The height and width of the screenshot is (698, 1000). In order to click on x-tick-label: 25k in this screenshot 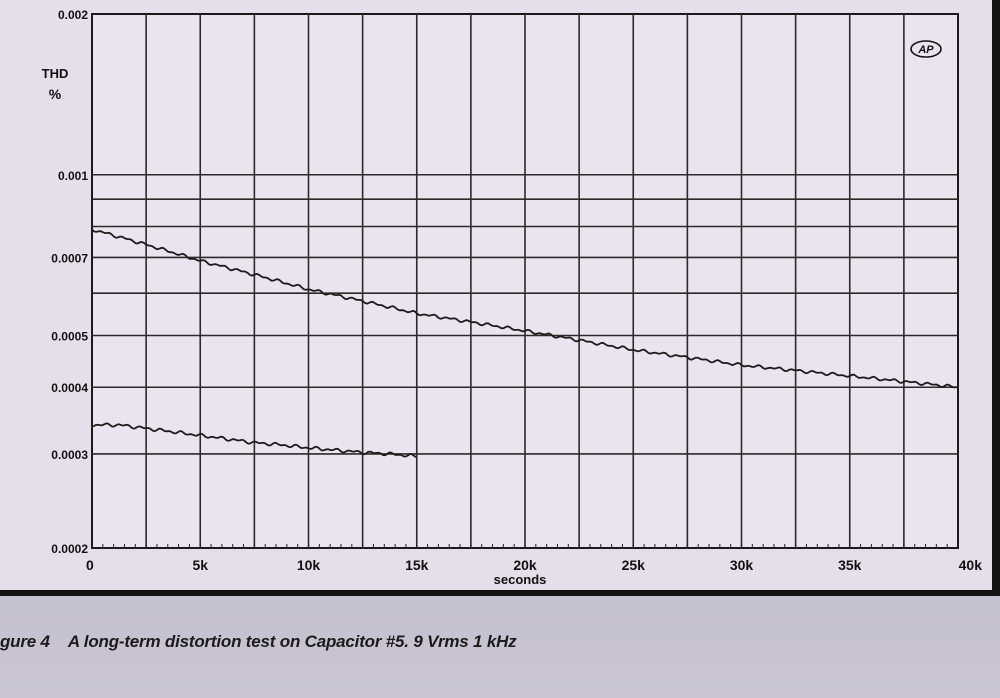, I will do `click(634, 565)`.